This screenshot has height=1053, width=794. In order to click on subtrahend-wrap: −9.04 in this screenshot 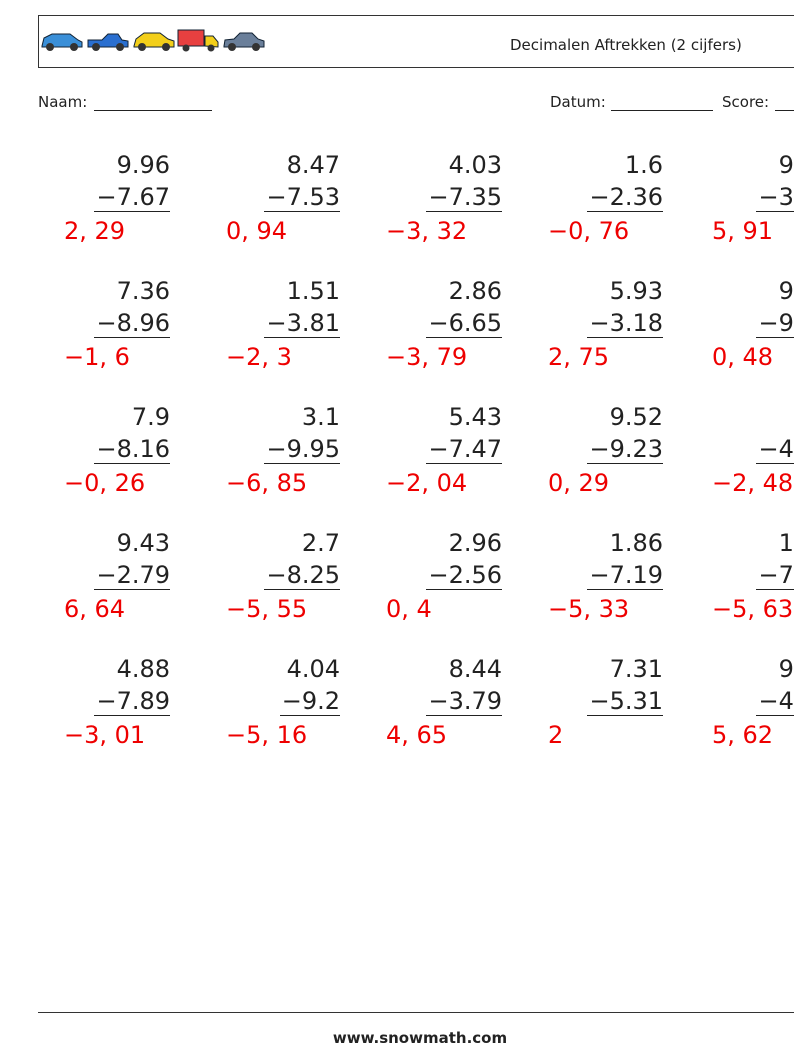, I will do `click(775, 323)`.